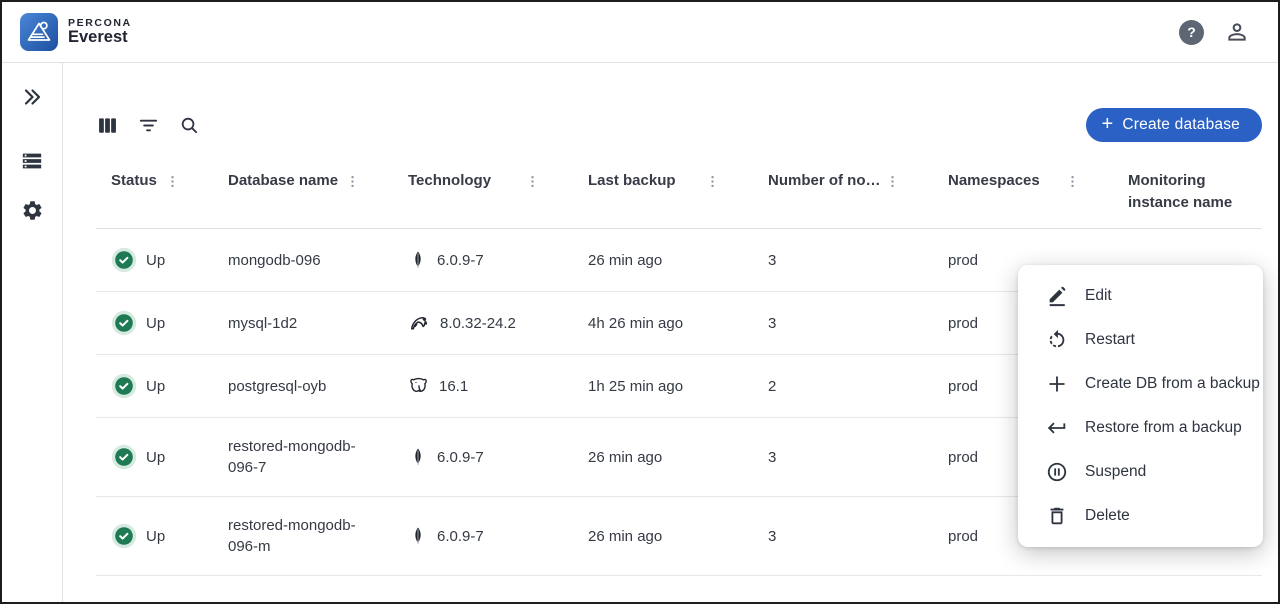 The height and width of the screenshot is (604, 1280). I want to click on menu-item-restart: Restart, so click(1140, 340).